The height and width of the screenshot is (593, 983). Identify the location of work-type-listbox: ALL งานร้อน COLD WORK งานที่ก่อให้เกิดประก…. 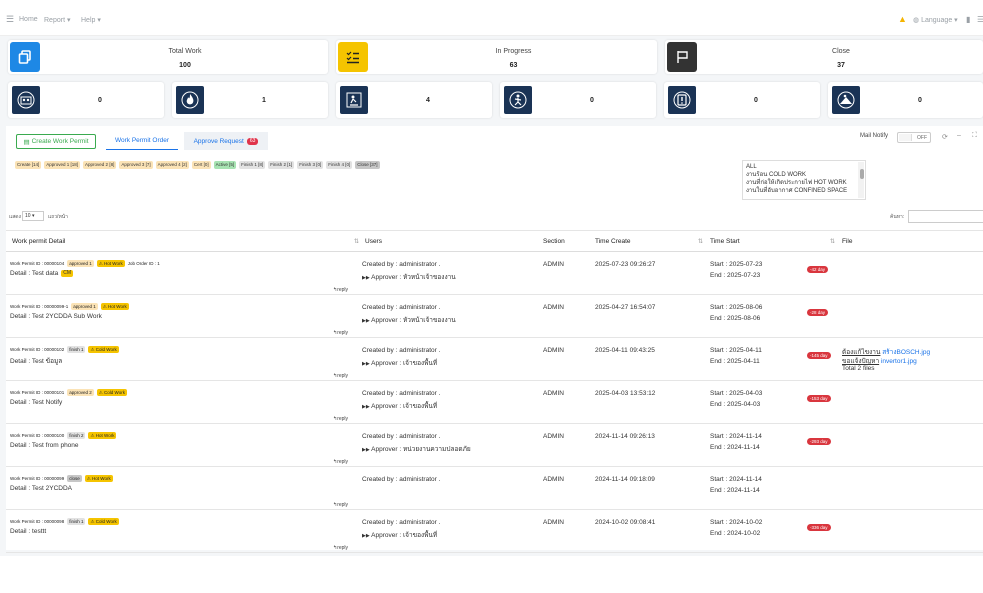
(804, 180).